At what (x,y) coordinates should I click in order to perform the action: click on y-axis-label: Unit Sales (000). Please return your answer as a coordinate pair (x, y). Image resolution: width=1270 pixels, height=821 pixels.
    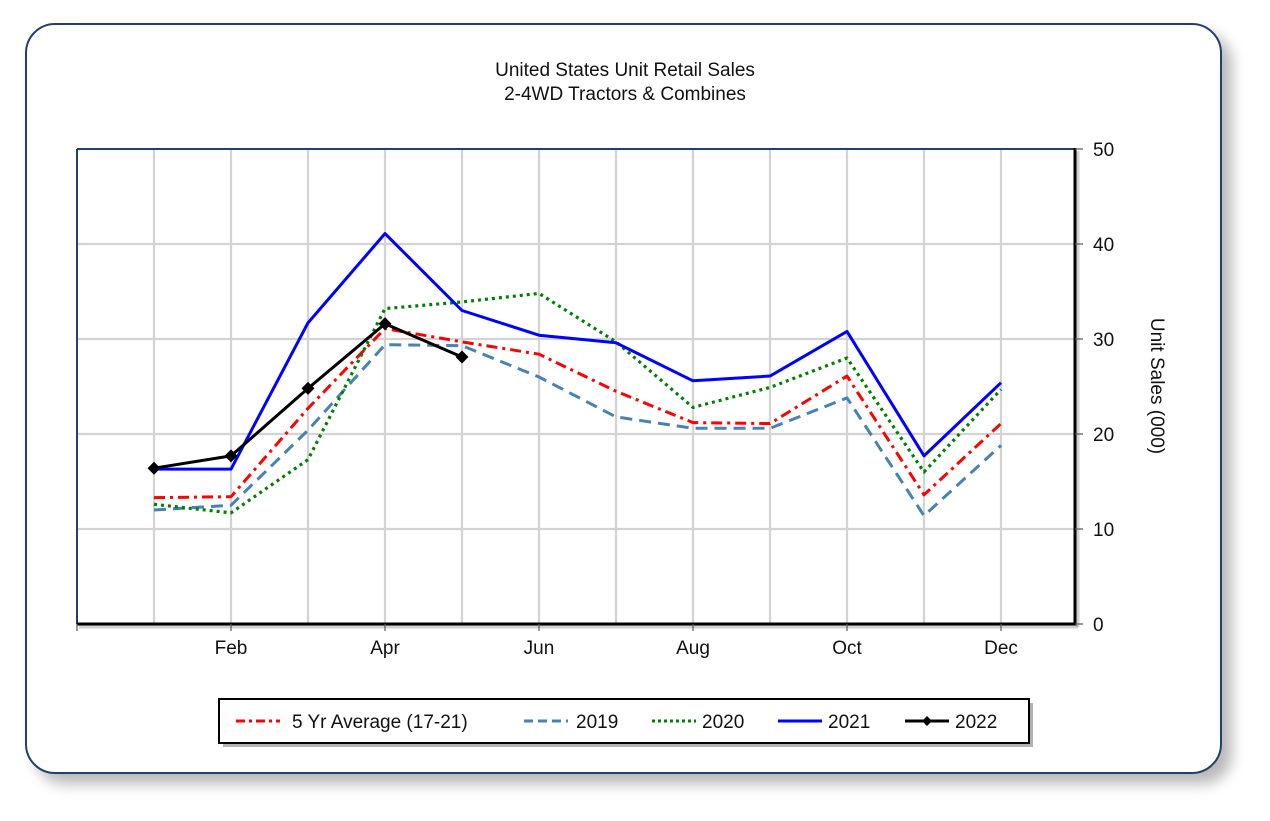
    Looking at the image, I should click on (1156, 386).